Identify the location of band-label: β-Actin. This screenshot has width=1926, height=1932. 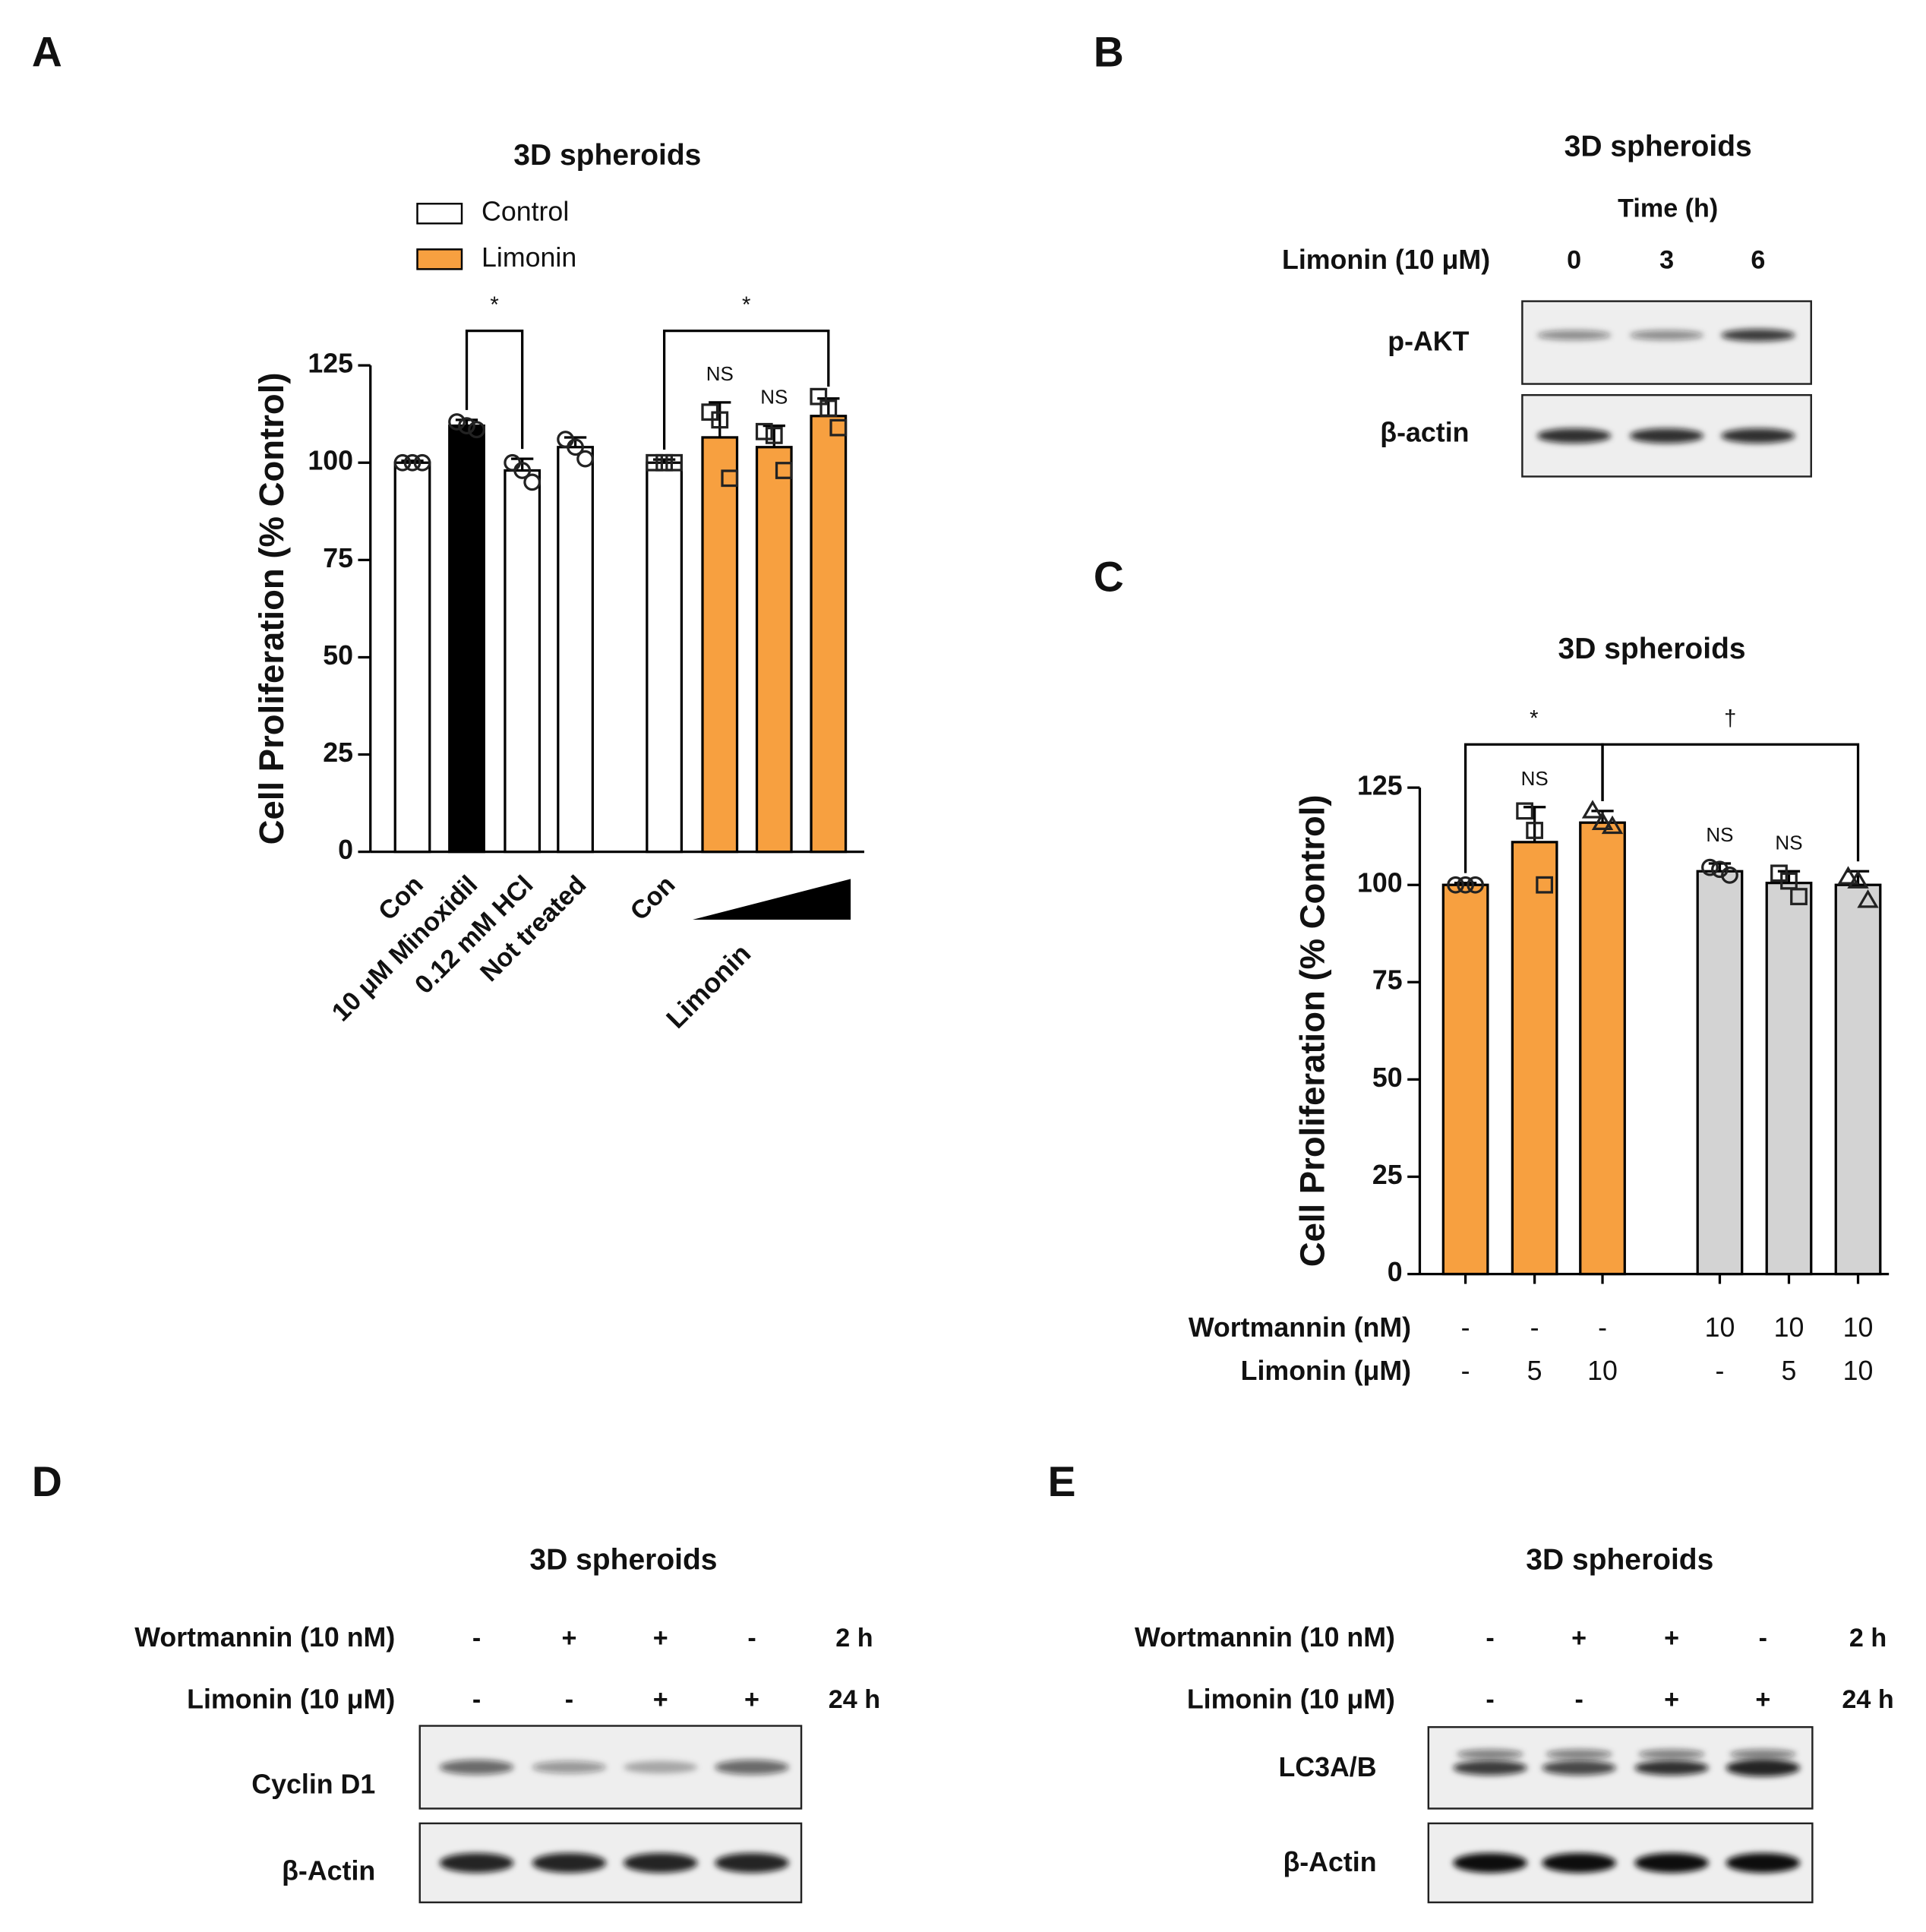
(1330, 1862).